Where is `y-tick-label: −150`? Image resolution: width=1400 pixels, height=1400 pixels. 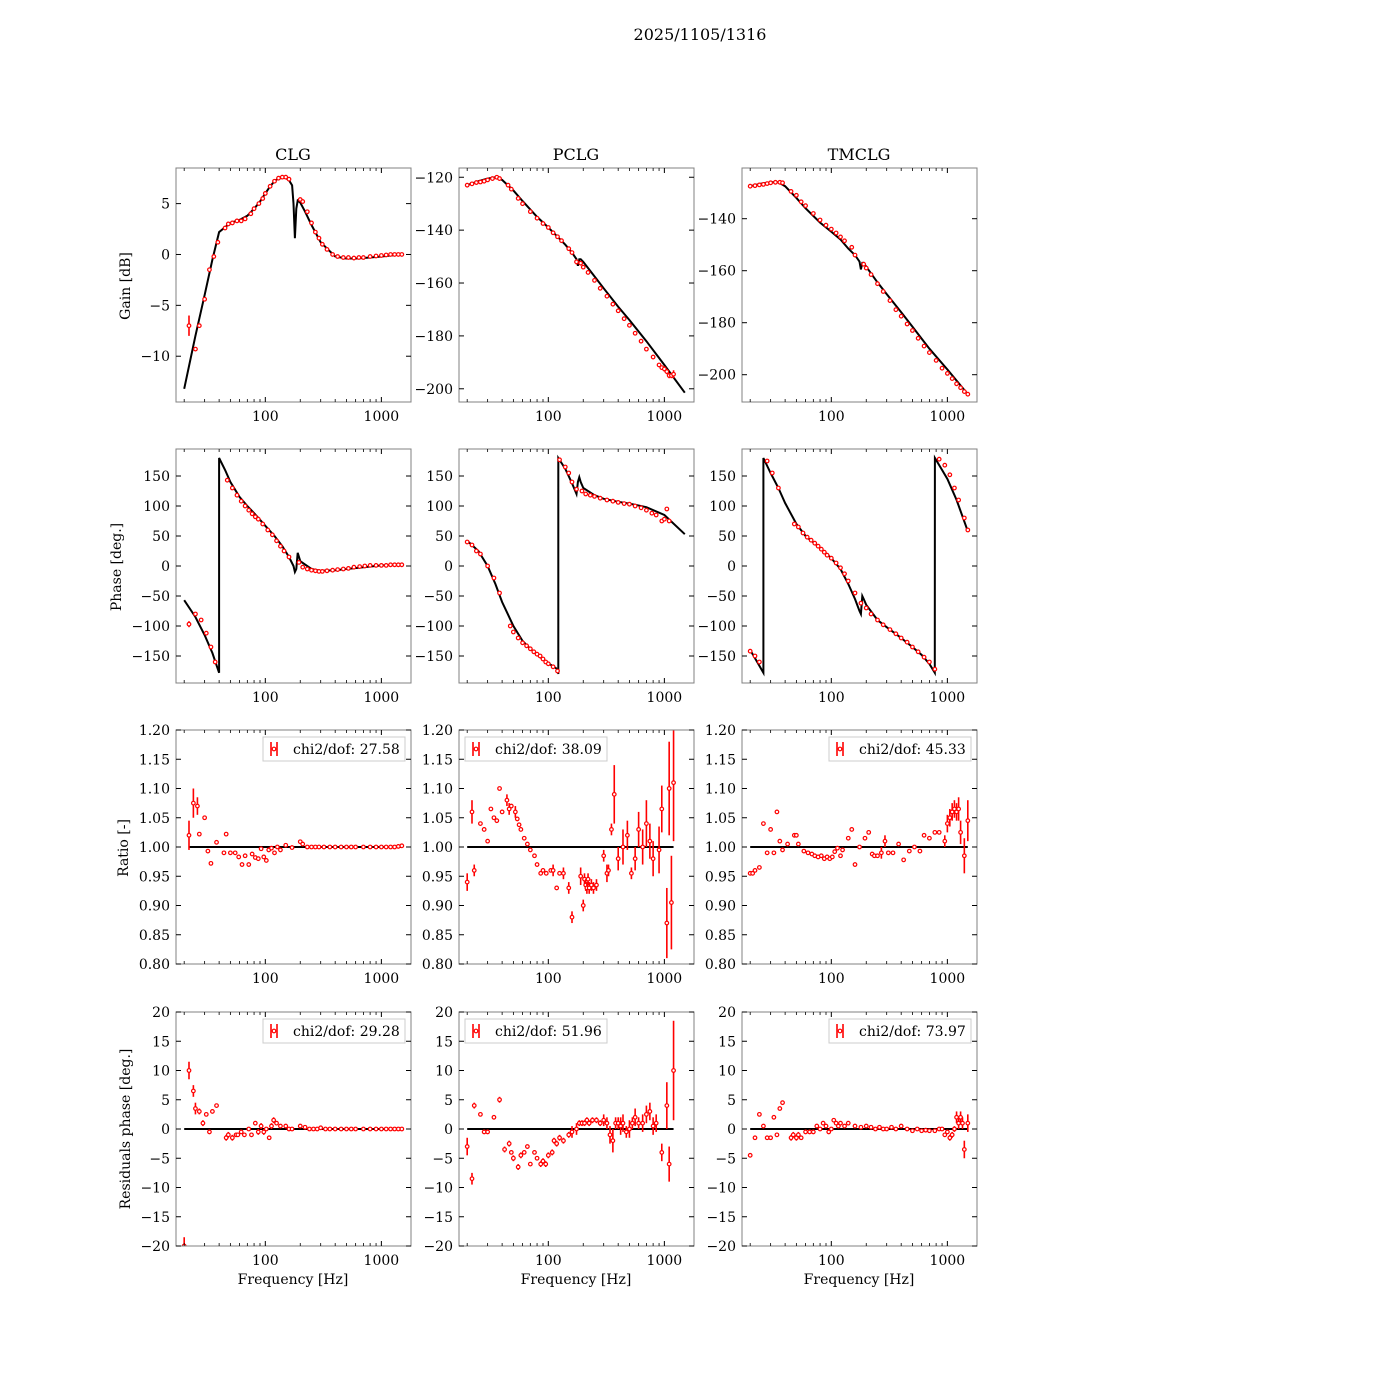 y-tick-label: −150 is located at coordinates (434, 657).